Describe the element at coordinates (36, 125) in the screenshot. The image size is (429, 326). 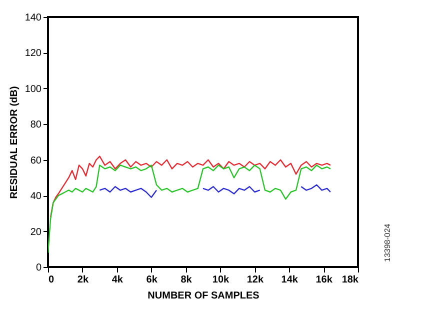
I see `y-tick-label: 80` at that location.